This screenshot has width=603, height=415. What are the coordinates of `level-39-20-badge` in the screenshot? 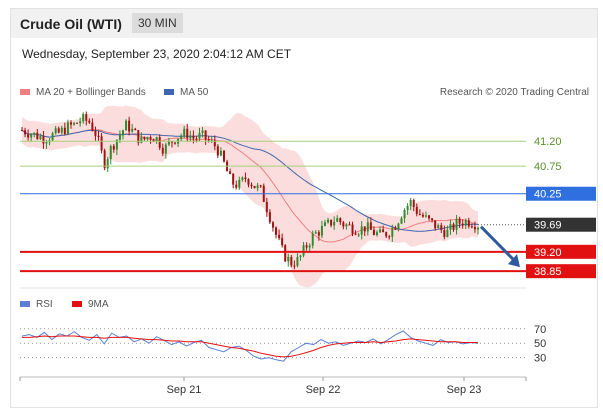 It's located at (561, 251).